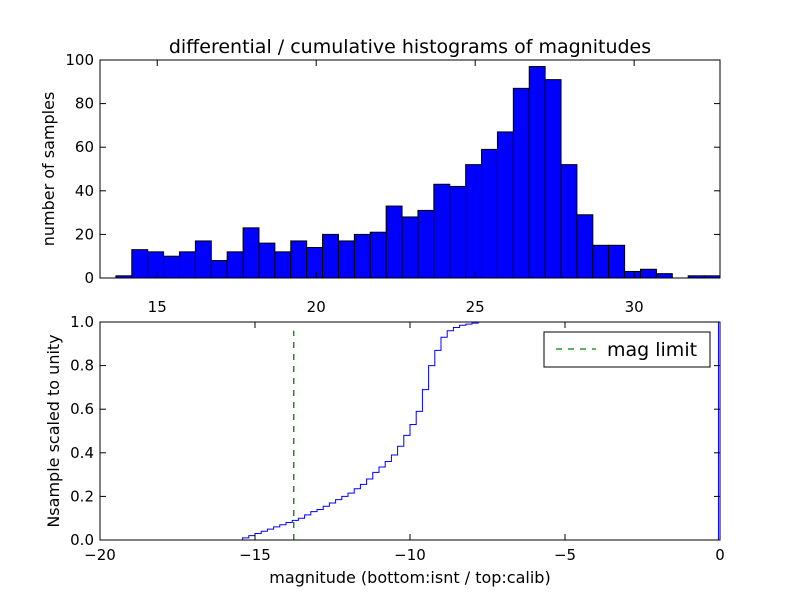  I want to click on legend: mag limit, so click(627, 349).